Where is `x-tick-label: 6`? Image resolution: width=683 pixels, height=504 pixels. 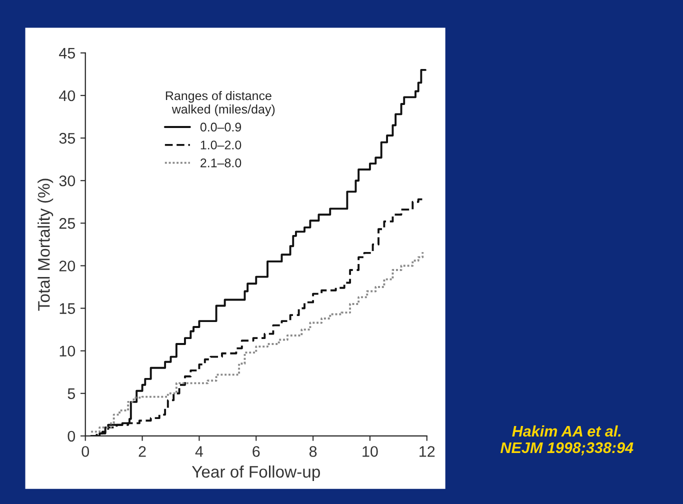 x-tick-label: 6 is located at coordinates (256, 451).